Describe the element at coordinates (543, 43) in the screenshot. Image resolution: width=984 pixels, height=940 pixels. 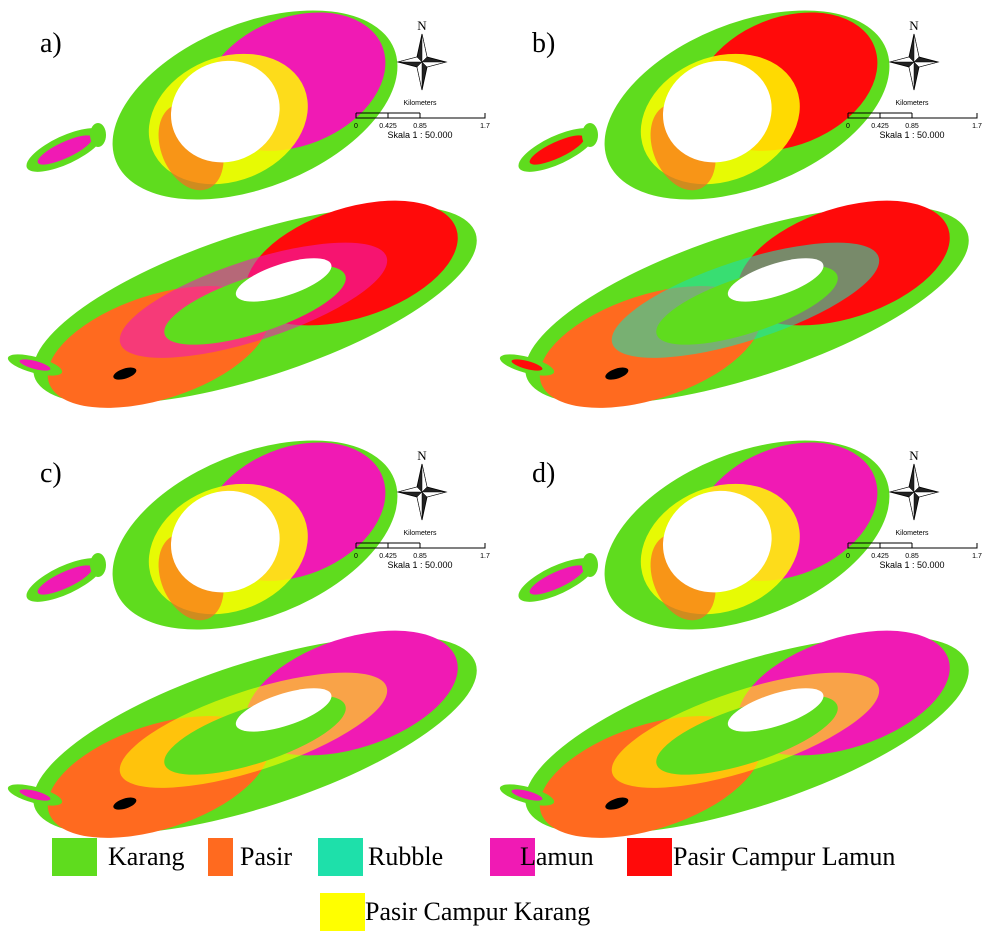
I see `panel-label: b)` at that location.